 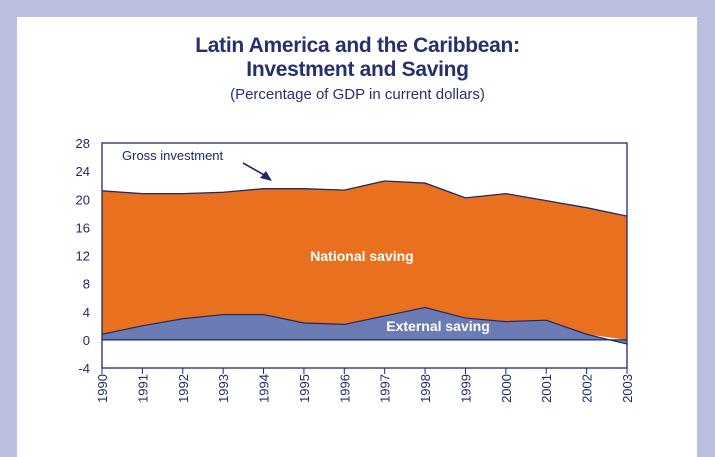 I want to click on x-tick-label: 1998, so click(x=425, y=388).